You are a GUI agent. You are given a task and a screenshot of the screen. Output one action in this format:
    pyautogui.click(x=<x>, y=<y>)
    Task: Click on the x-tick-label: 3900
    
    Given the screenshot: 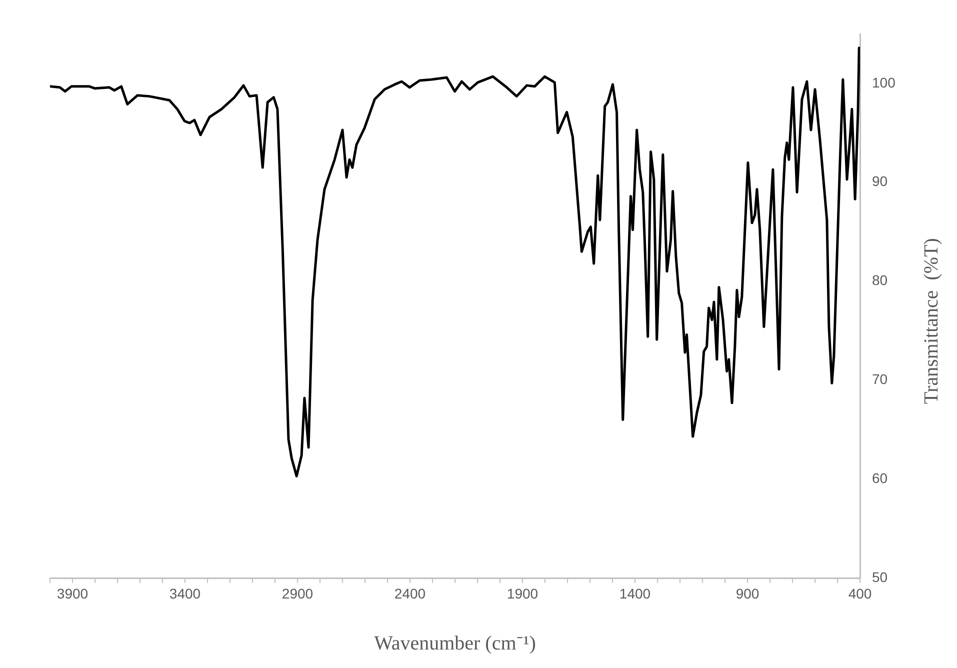 What is the action you would take?
    pyautogui.click(x=72, y=593)
    